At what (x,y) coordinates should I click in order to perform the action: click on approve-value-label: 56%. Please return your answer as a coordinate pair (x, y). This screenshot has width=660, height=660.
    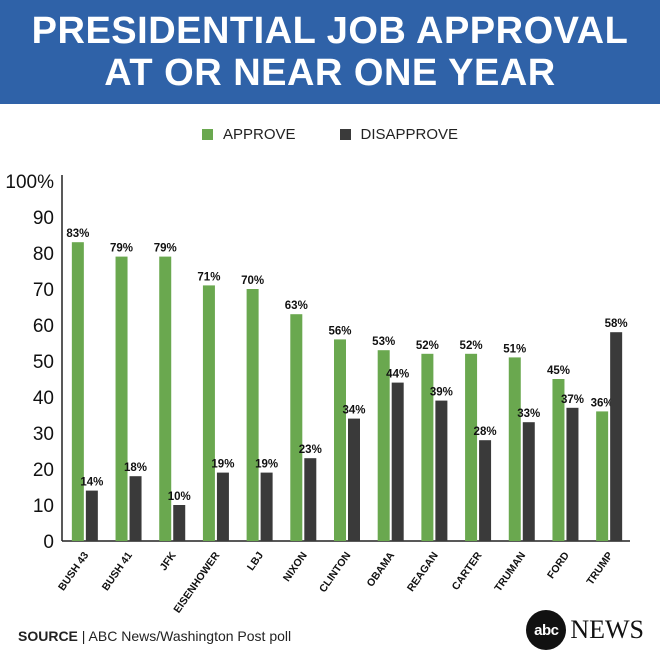
    Looking at the image, I should click on (339, 331).